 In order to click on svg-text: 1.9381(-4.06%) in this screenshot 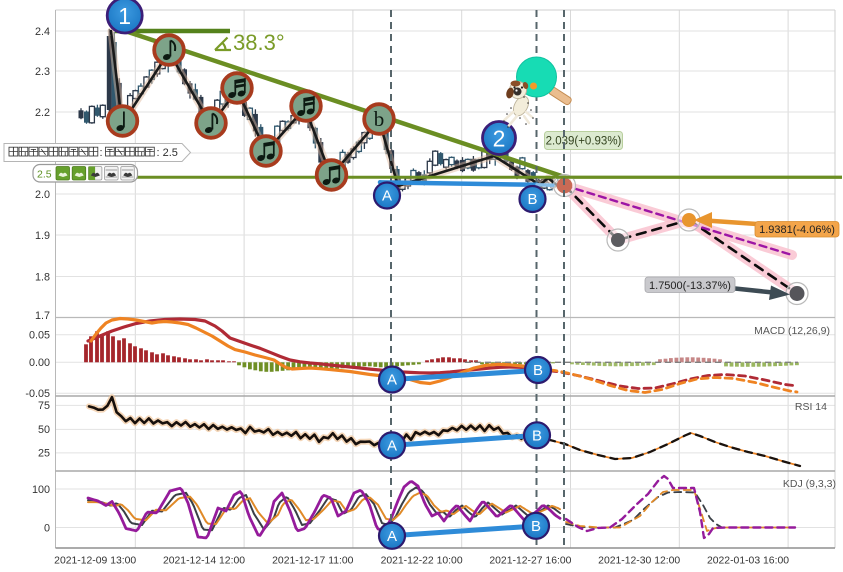, I will do `click(797, 230)`.